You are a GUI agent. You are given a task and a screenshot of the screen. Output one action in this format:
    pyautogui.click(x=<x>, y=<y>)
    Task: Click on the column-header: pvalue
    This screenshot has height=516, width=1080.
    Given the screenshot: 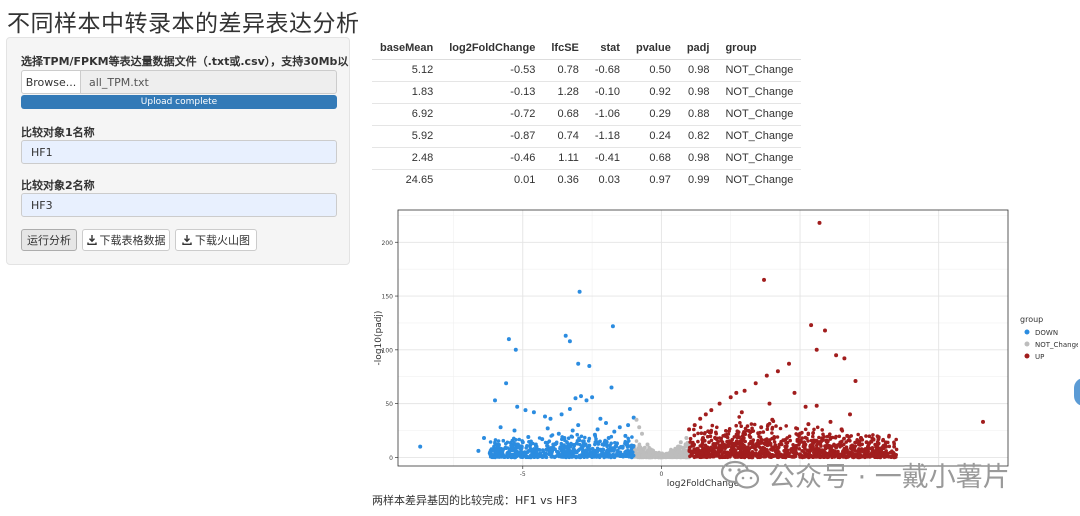 What is the action you would take?
    pyautogui.click(x=653, y=48)
    